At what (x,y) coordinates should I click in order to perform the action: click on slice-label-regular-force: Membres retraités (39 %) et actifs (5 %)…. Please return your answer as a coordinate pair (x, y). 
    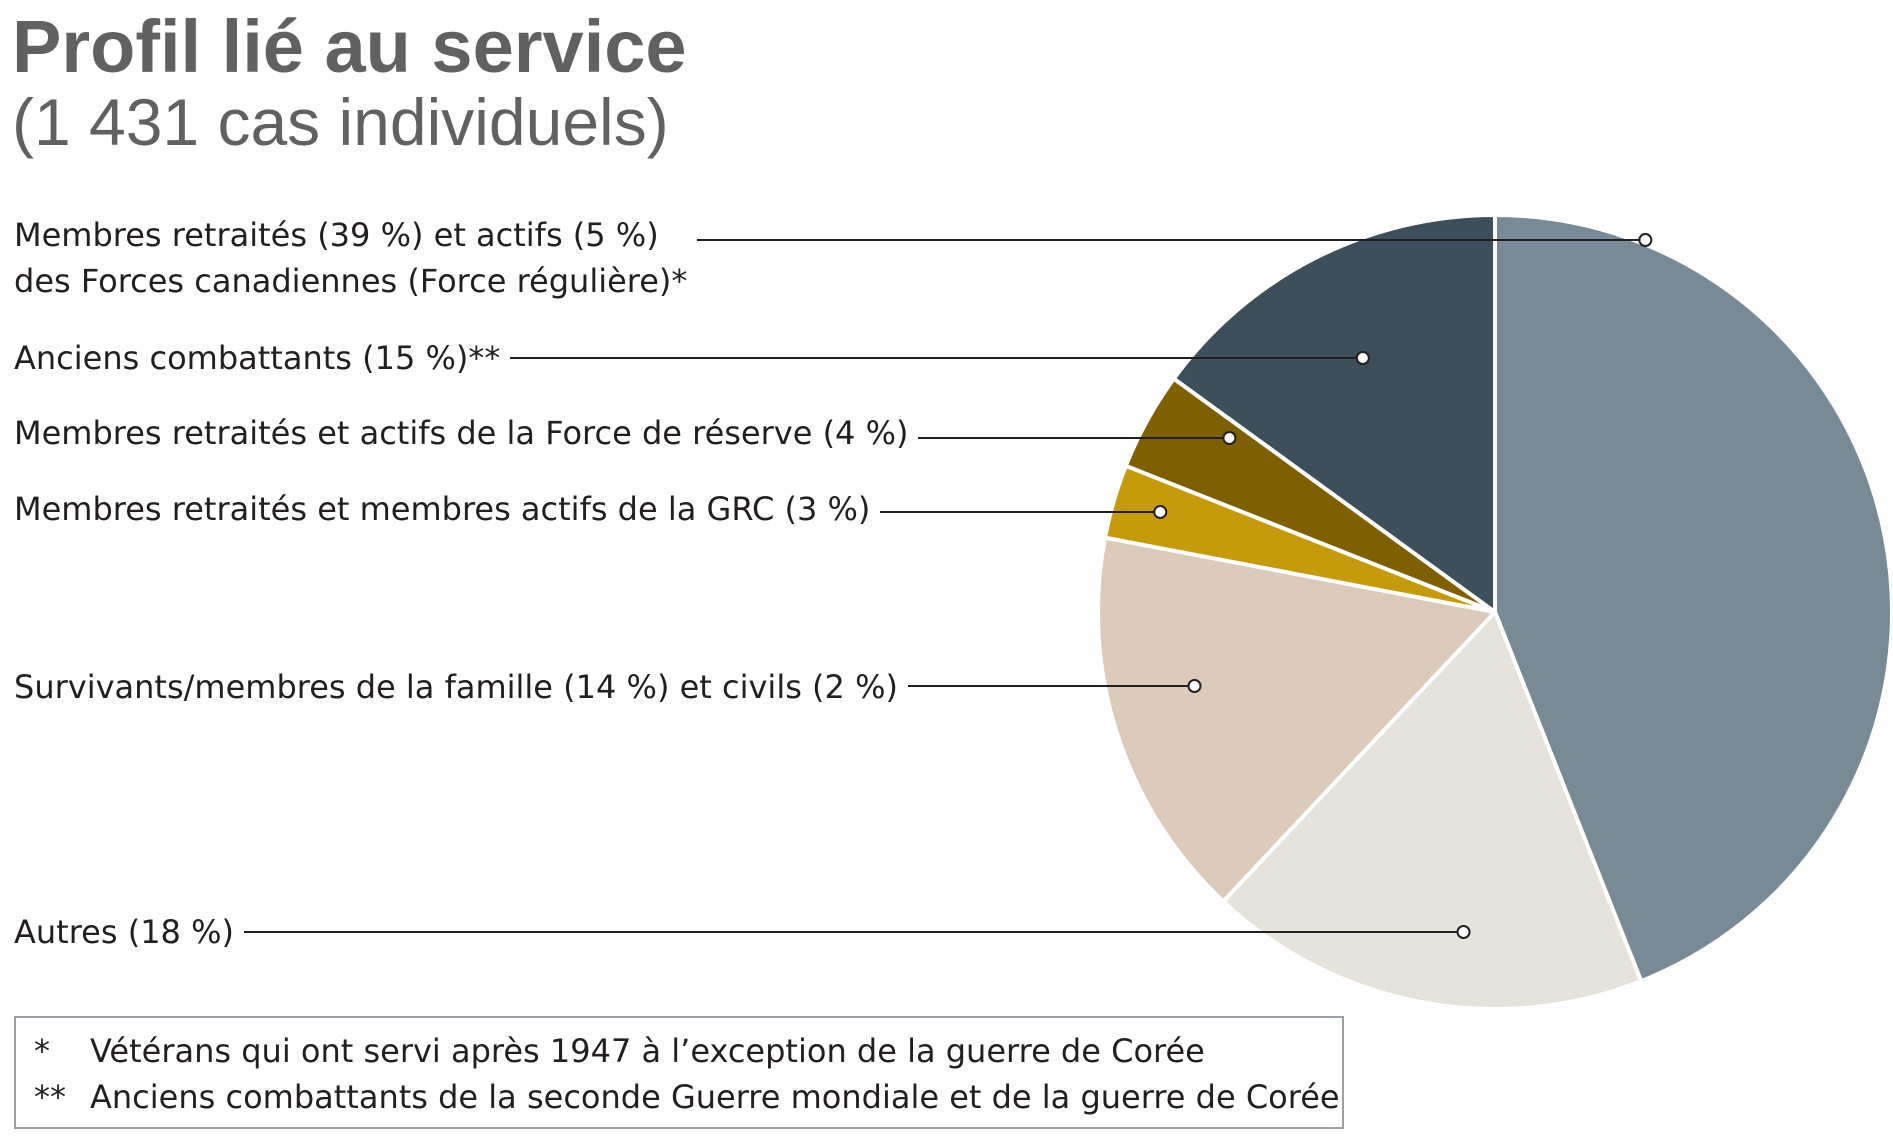
    Looking at the image, I should click on (354, 258).